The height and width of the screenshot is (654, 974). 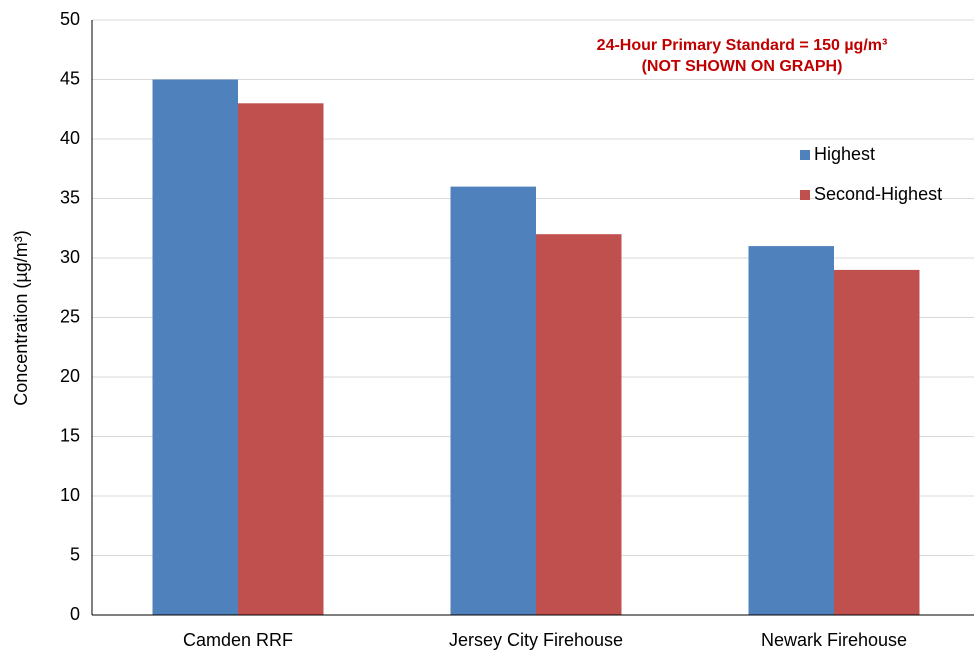 I want to click on y-axis-label: Concentration (µg/m³), so click(x=21, y=317).